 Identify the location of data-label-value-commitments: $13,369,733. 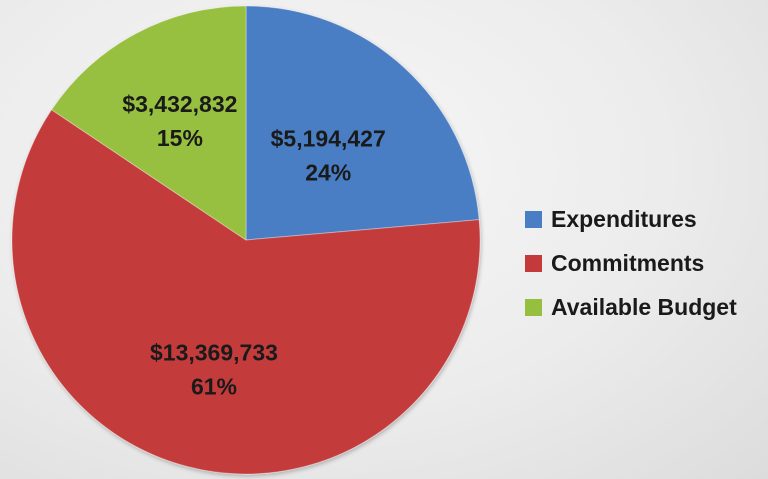
(214, 353).